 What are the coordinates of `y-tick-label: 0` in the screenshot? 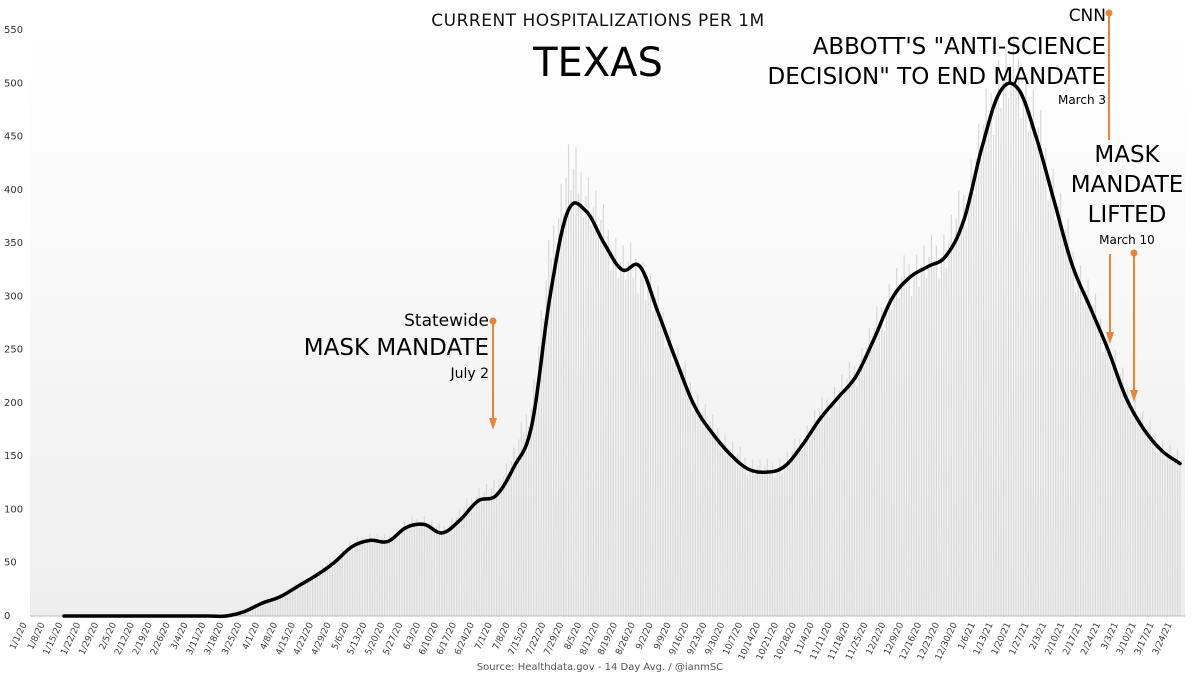 It's located at (7, 616).